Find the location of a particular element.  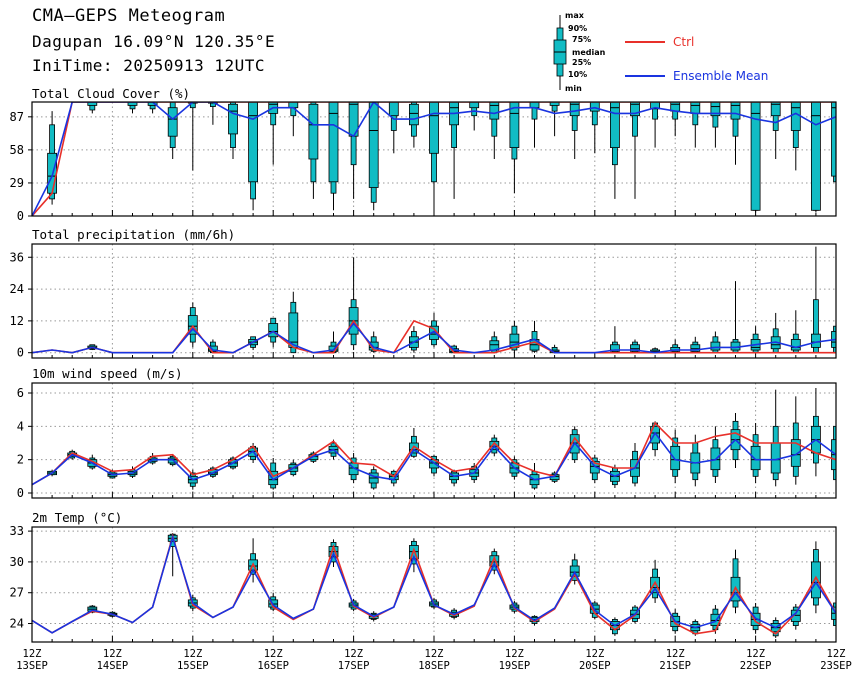

y-tick-label: 29 is located at coordinates (17, 183).